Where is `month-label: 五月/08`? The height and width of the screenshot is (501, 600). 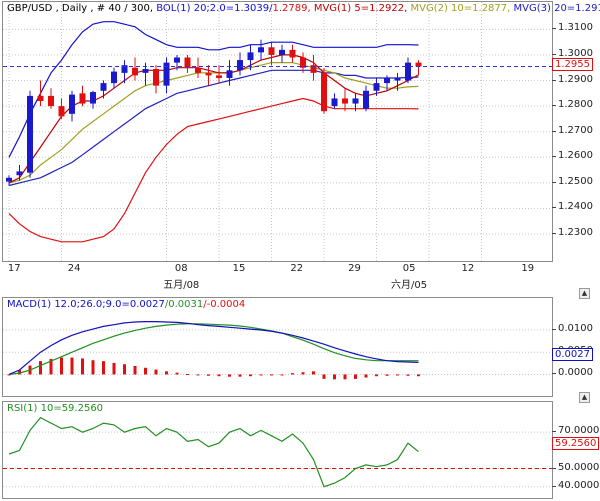 month-label: 五月/08 is located at coordinates (181, 285).